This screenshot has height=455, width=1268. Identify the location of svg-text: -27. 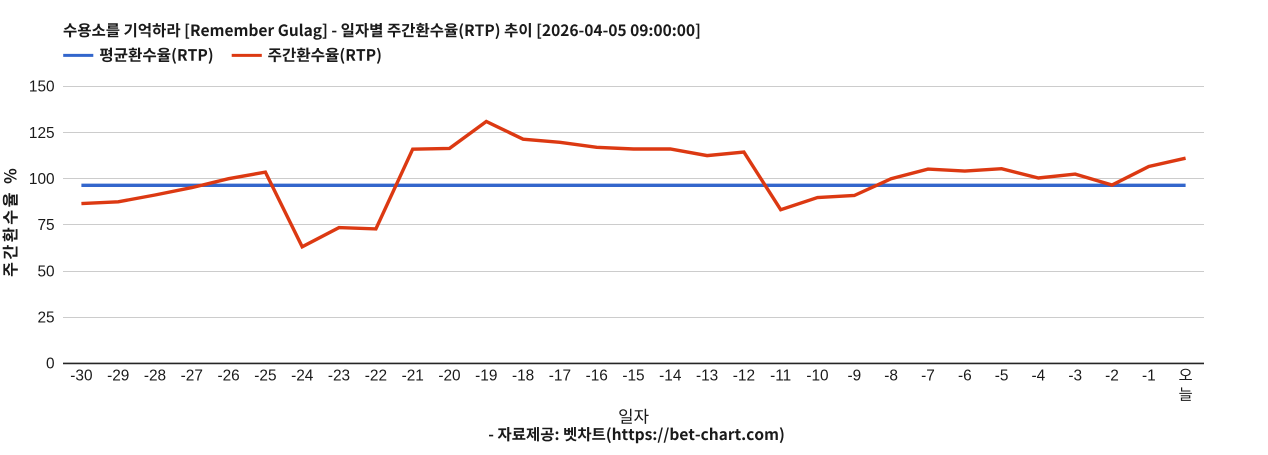
(192, 376).